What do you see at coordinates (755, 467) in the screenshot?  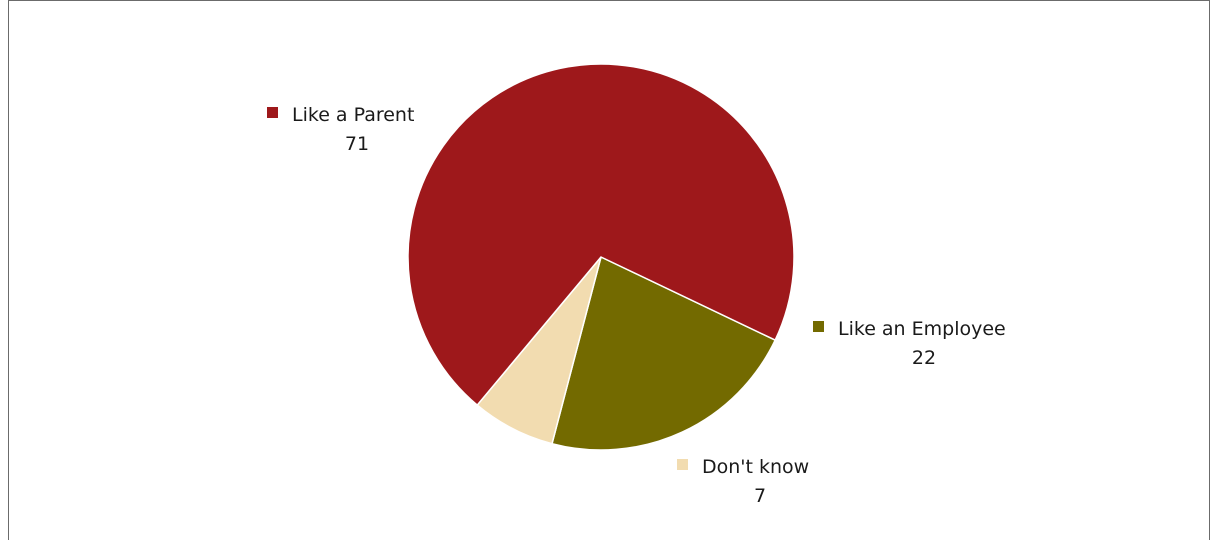 I see `slice-label-name: Don't know` at bounding box center [755, 467].